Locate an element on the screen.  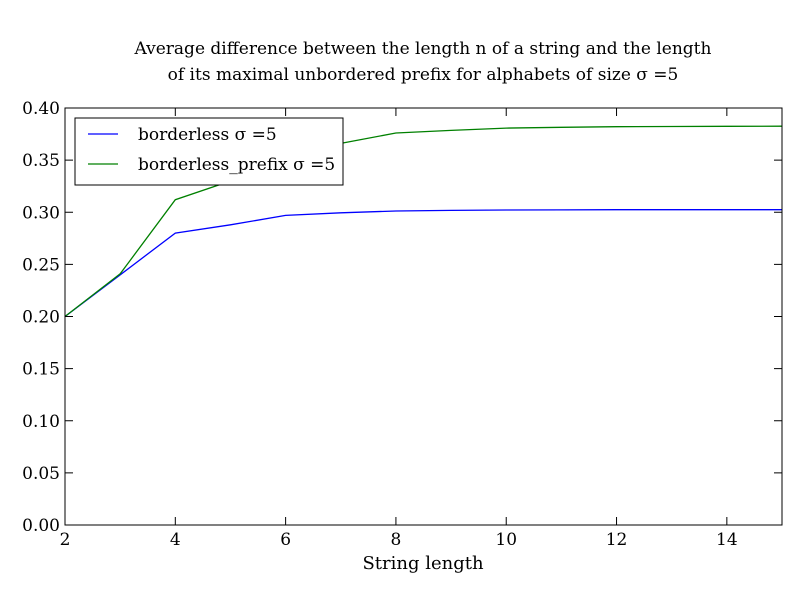
x-tick-label: 12 is located at coordinates (617, 540).